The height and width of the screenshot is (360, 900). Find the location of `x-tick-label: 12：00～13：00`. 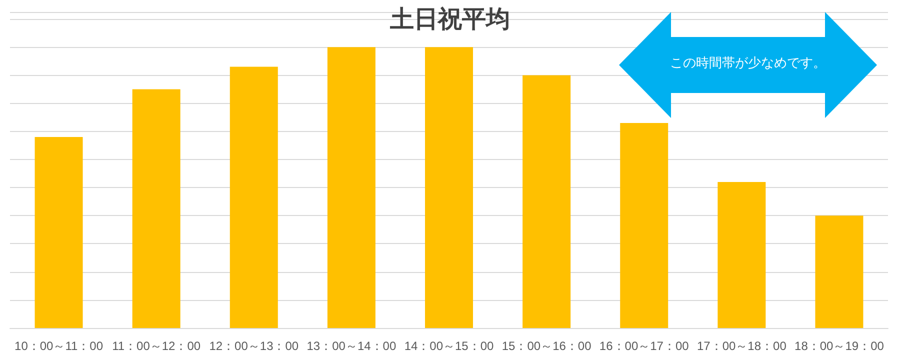

x-tick-label: 12：00～13：00 is located at coordinates (254, 346).